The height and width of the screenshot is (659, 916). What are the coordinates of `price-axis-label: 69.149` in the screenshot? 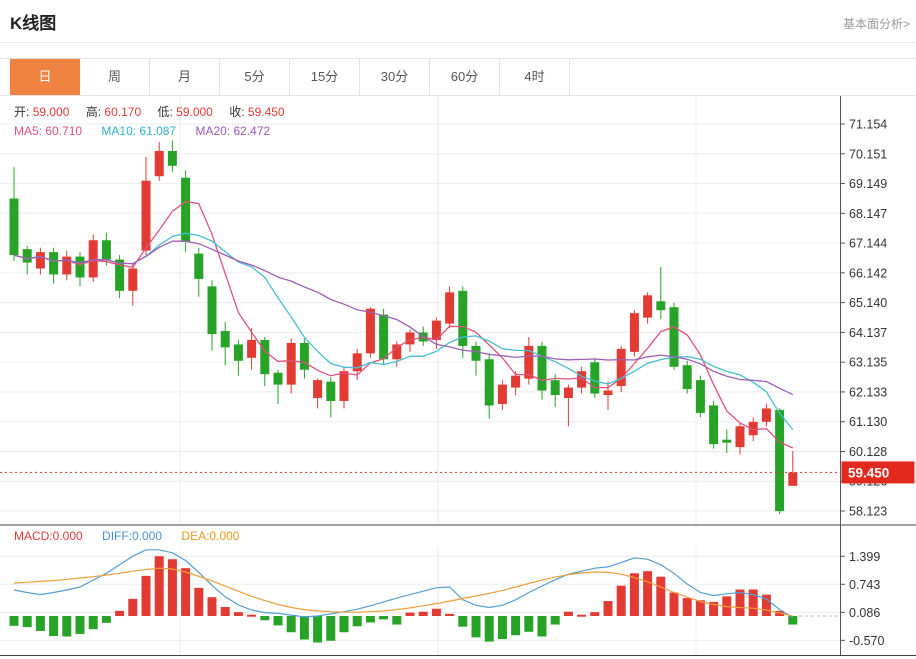 It's located at (868, 184).